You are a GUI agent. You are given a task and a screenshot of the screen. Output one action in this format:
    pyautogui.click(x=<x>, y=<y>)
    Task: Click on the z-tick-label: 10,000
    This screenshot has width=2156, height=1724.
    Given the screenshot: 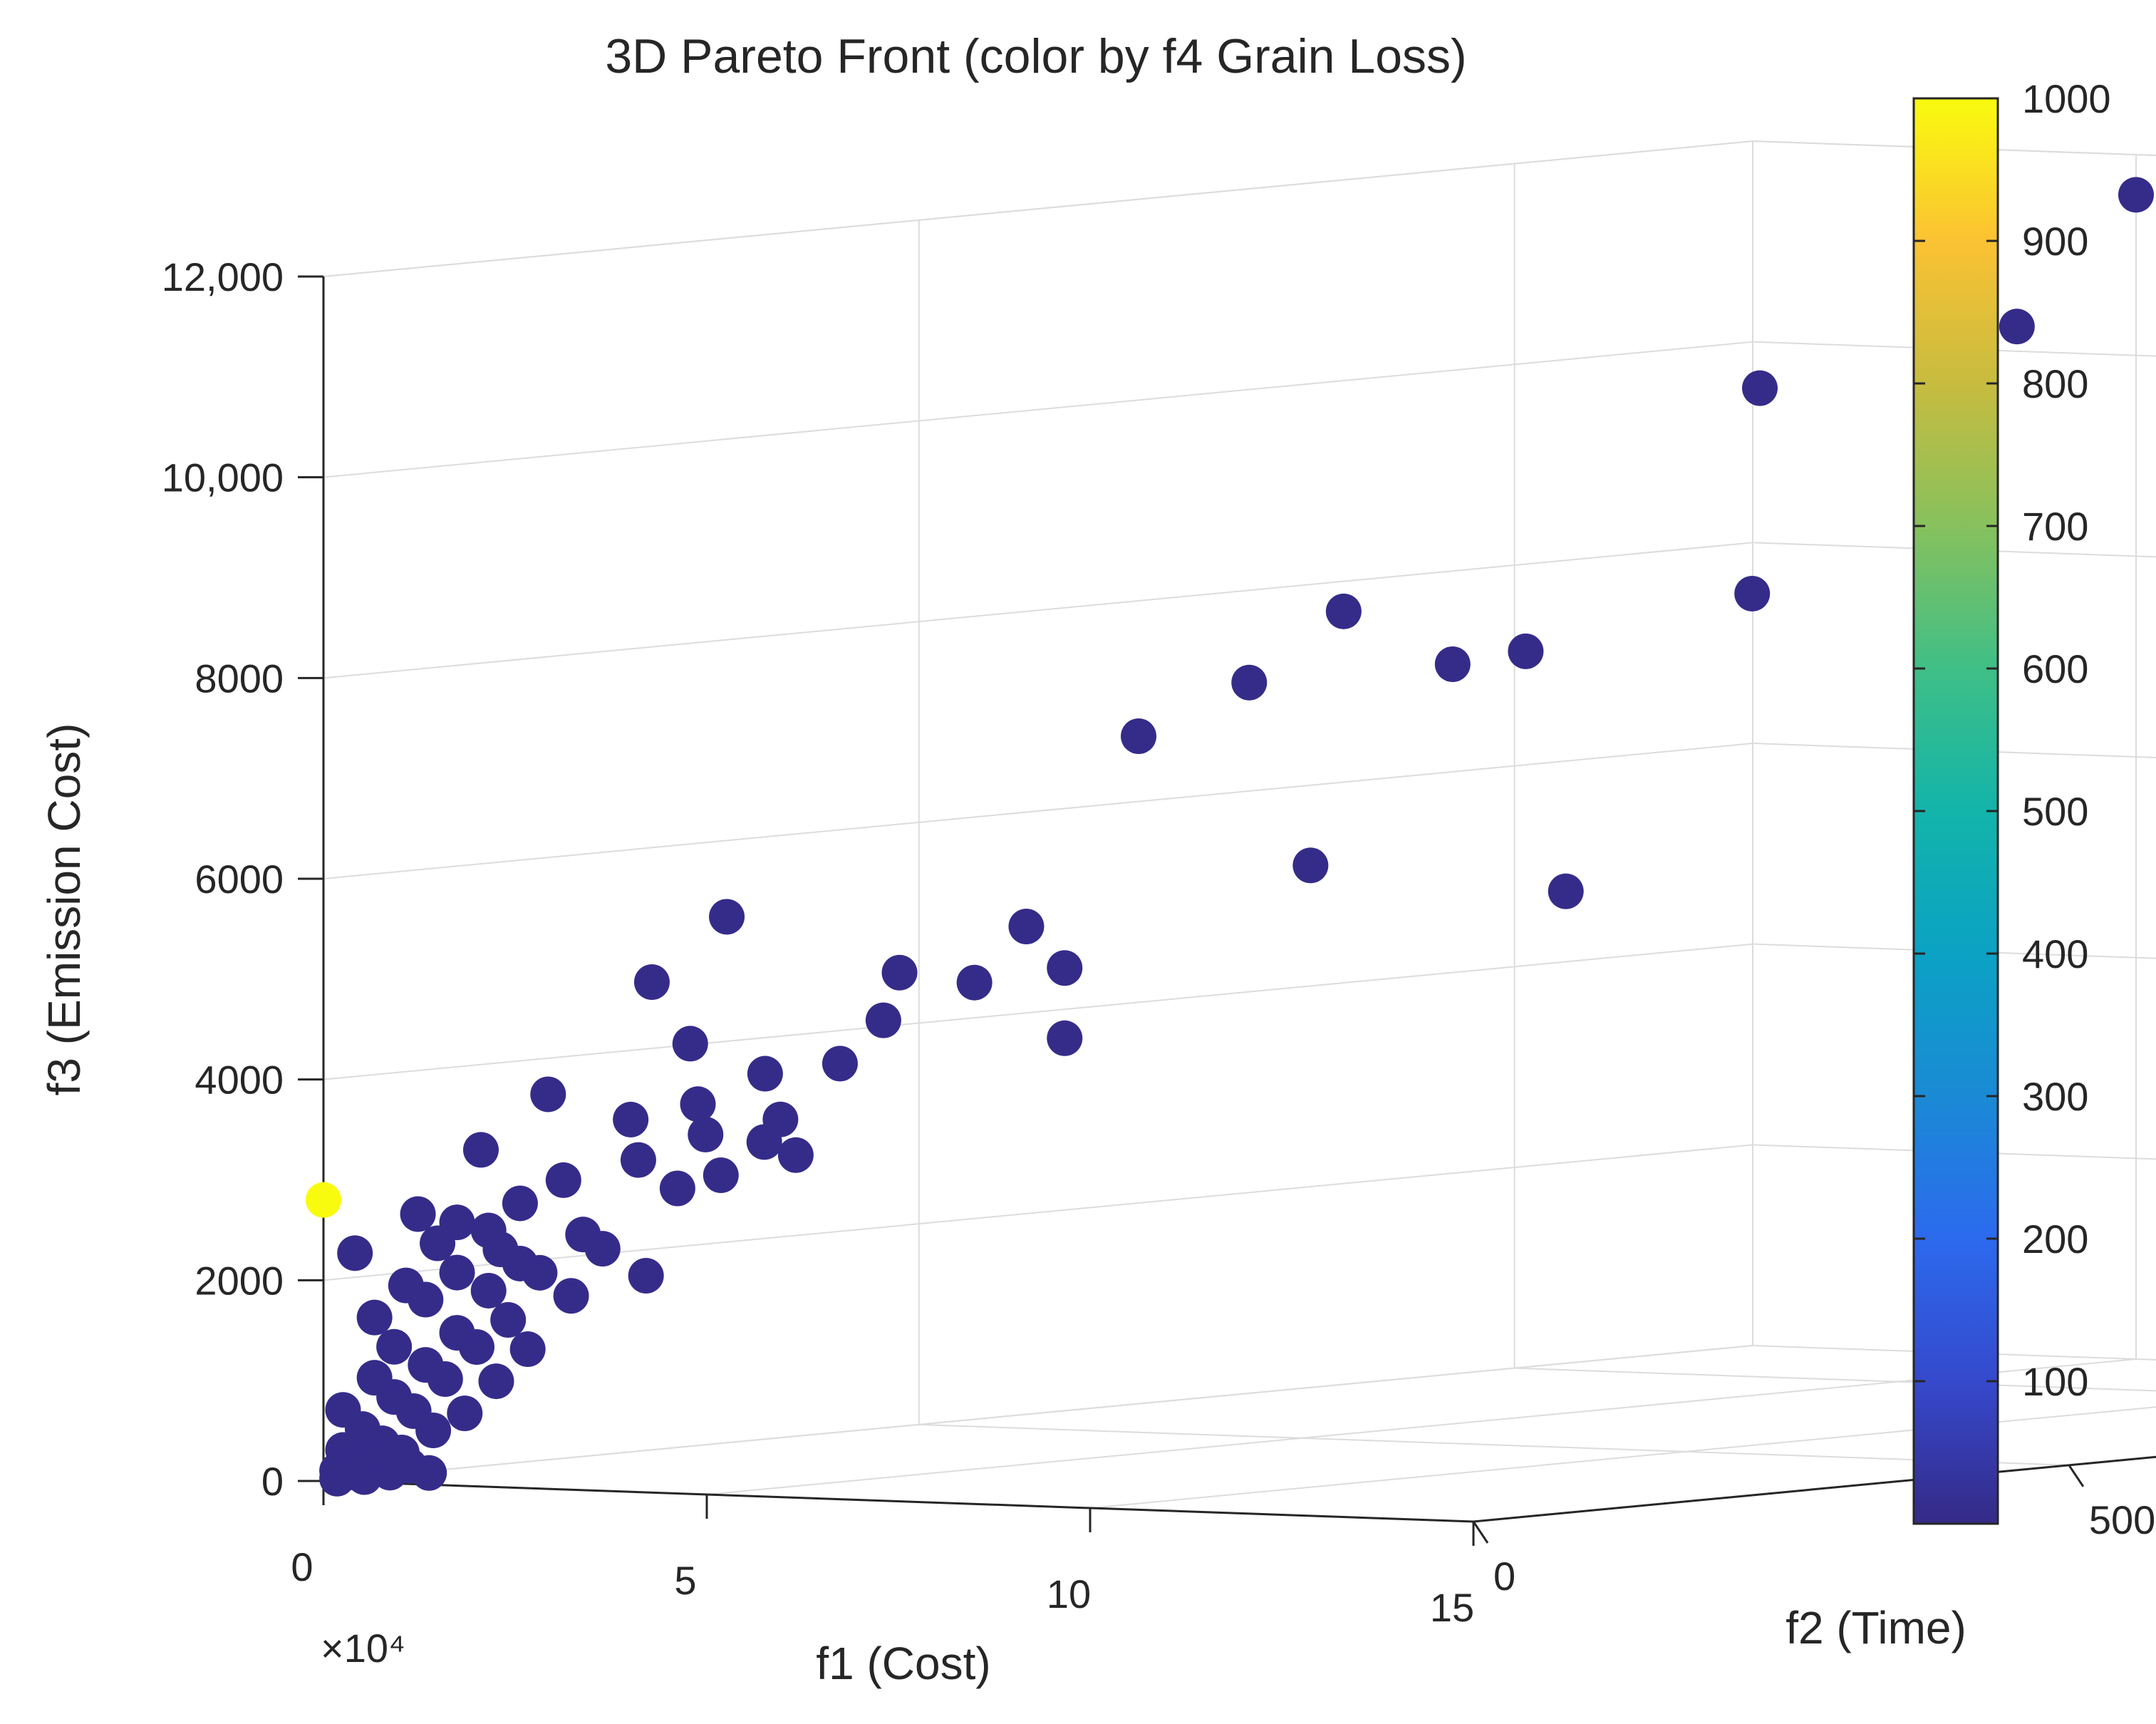 What is the action you would take?
    pyautogui.click(x=223, y=477)
    